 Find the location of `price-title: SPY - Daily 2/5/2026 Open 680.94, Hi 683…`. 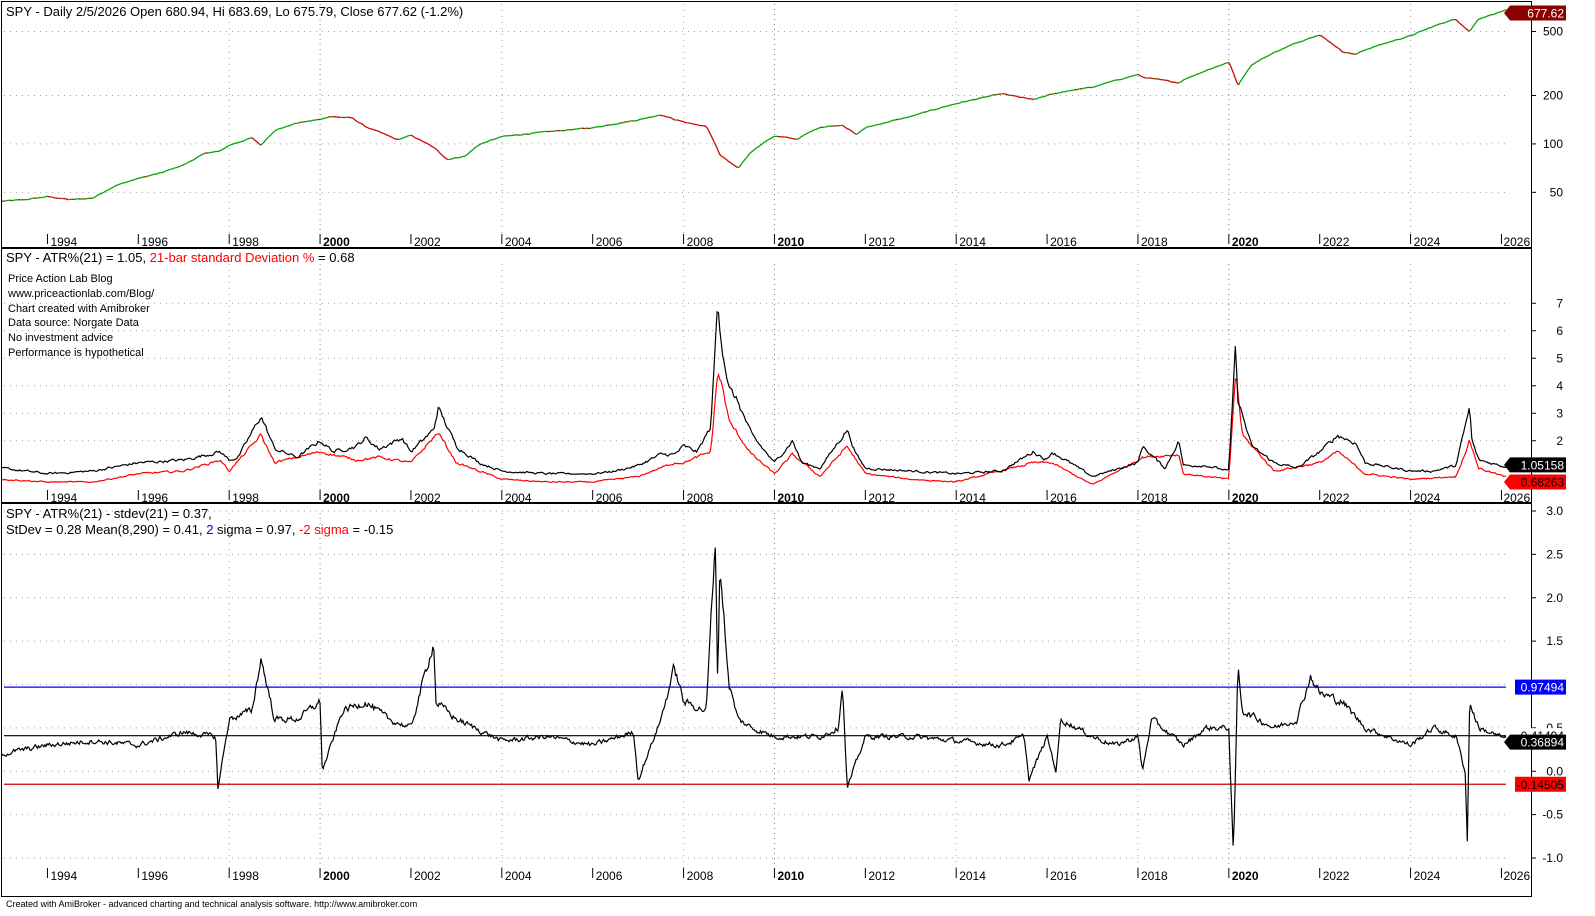

price-title: SPY - Daily 2/5/2026 Open 680.94, Hi 683… is located at coordinates (234, 11).